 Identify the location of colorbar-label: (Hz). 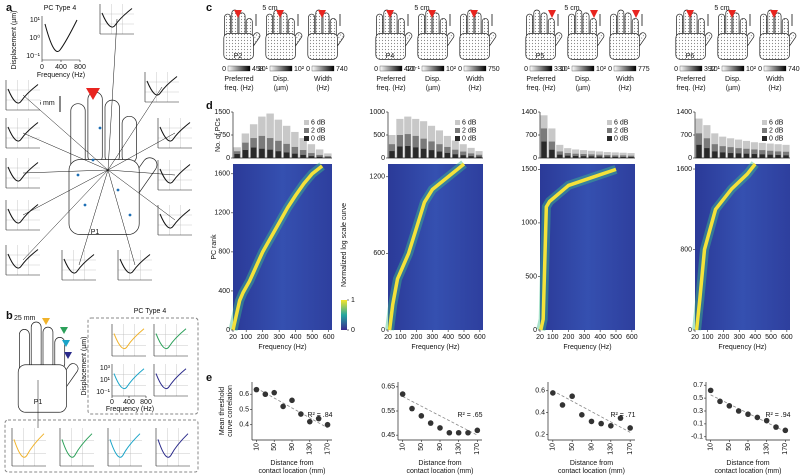
(774, 88).